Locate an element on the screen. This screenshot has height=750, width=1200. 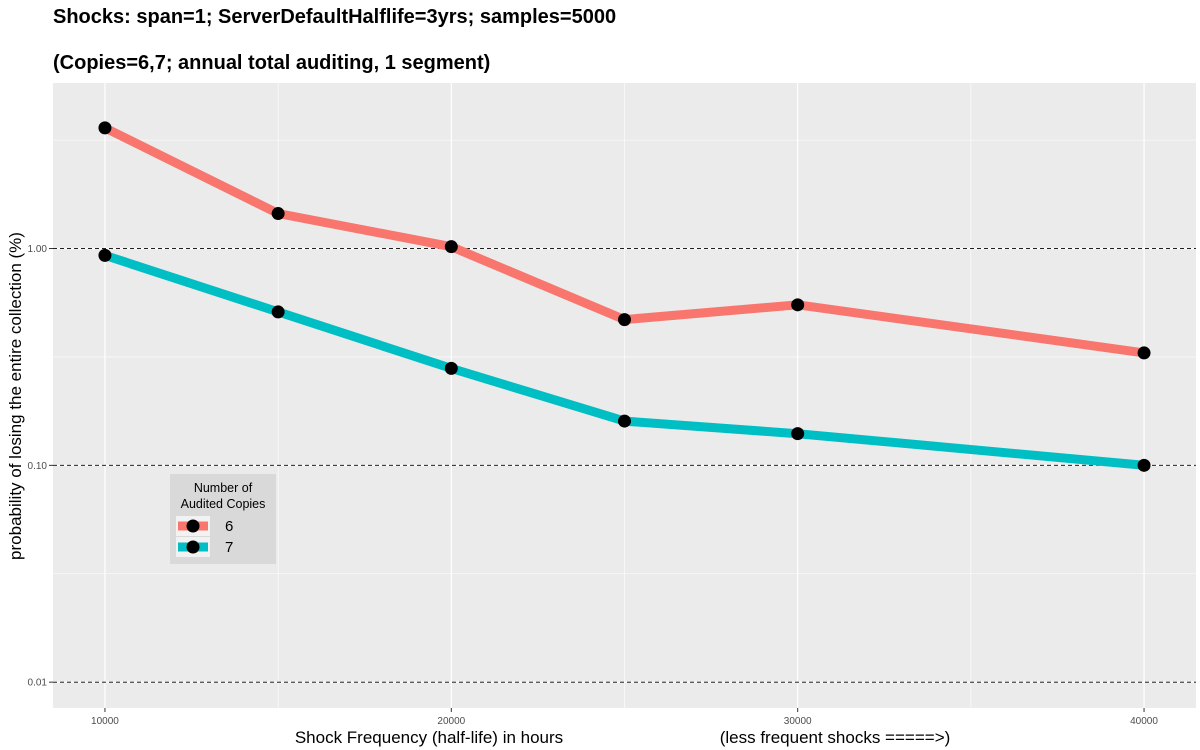
x-axis-ticks: 10000 20000 30000 40000 is located at coordinates (624, 717).